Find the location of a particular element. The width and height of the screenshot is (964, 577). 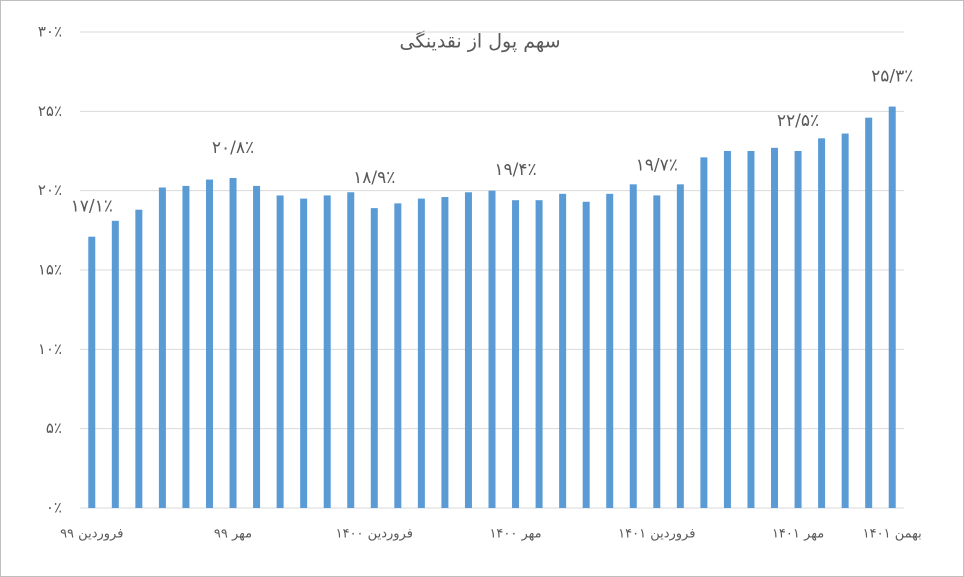

value-label: ۱۹/۷٪ is located at coordinates (657, 165).